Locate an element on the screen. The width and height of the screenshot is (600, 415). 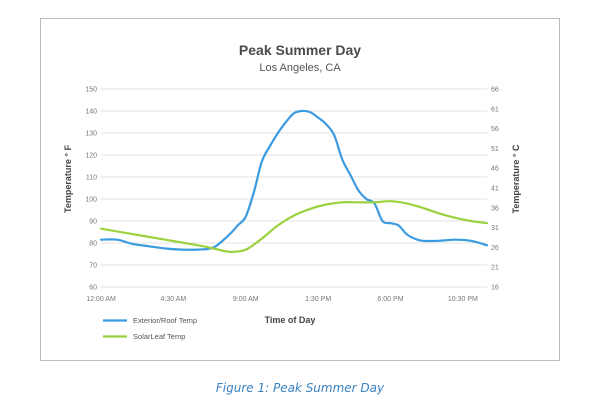
y-tick-label-left: 70 is located at coordinates (93, 266).